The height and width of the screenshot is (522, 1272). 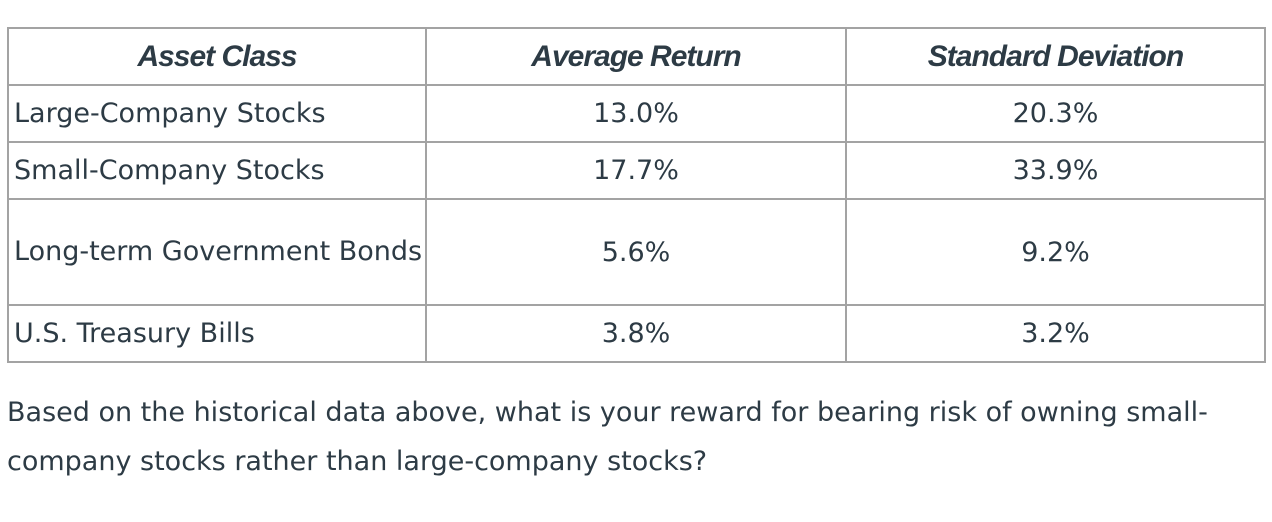 I want to click on average-return-cell: 3.8%, so click(x=636, y=333).